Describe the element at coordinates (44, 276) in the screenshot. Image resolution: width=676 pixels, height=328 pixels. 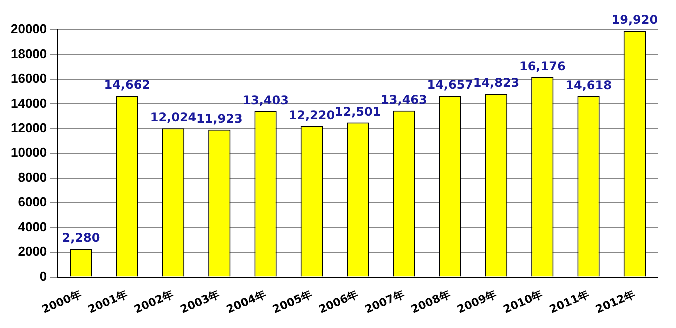
I see `y-tick-label: 0` at that location.